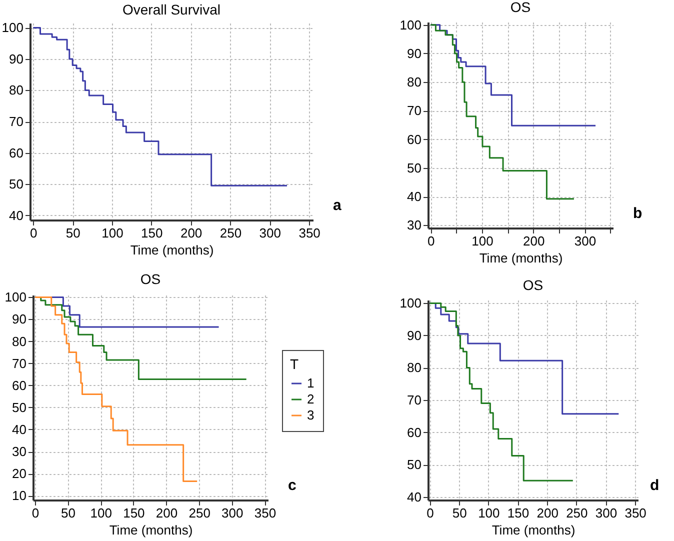 This screenshot has height=541, width=674. I want to click on text: c, so click(292, 485).